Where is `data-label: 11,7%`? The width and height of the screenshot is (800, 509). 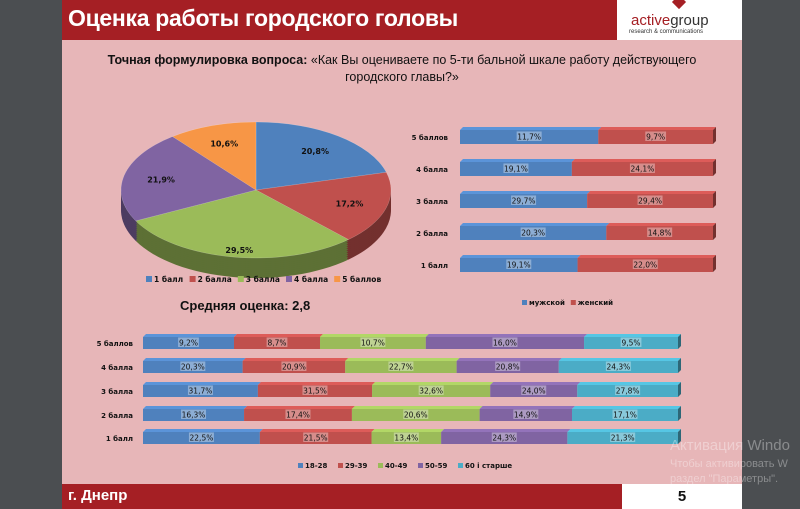 data-label: 11,7% is located at coordinates (529, 137).